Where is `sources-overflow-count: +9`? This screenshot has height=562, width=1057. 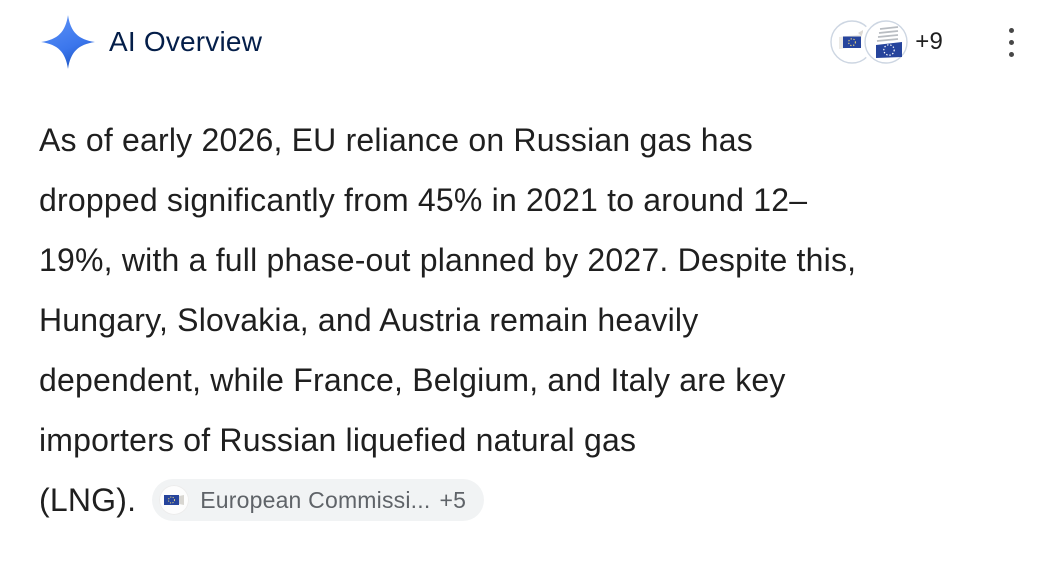 sources-overflow-count: +9 is located at coordinates (929, 41).